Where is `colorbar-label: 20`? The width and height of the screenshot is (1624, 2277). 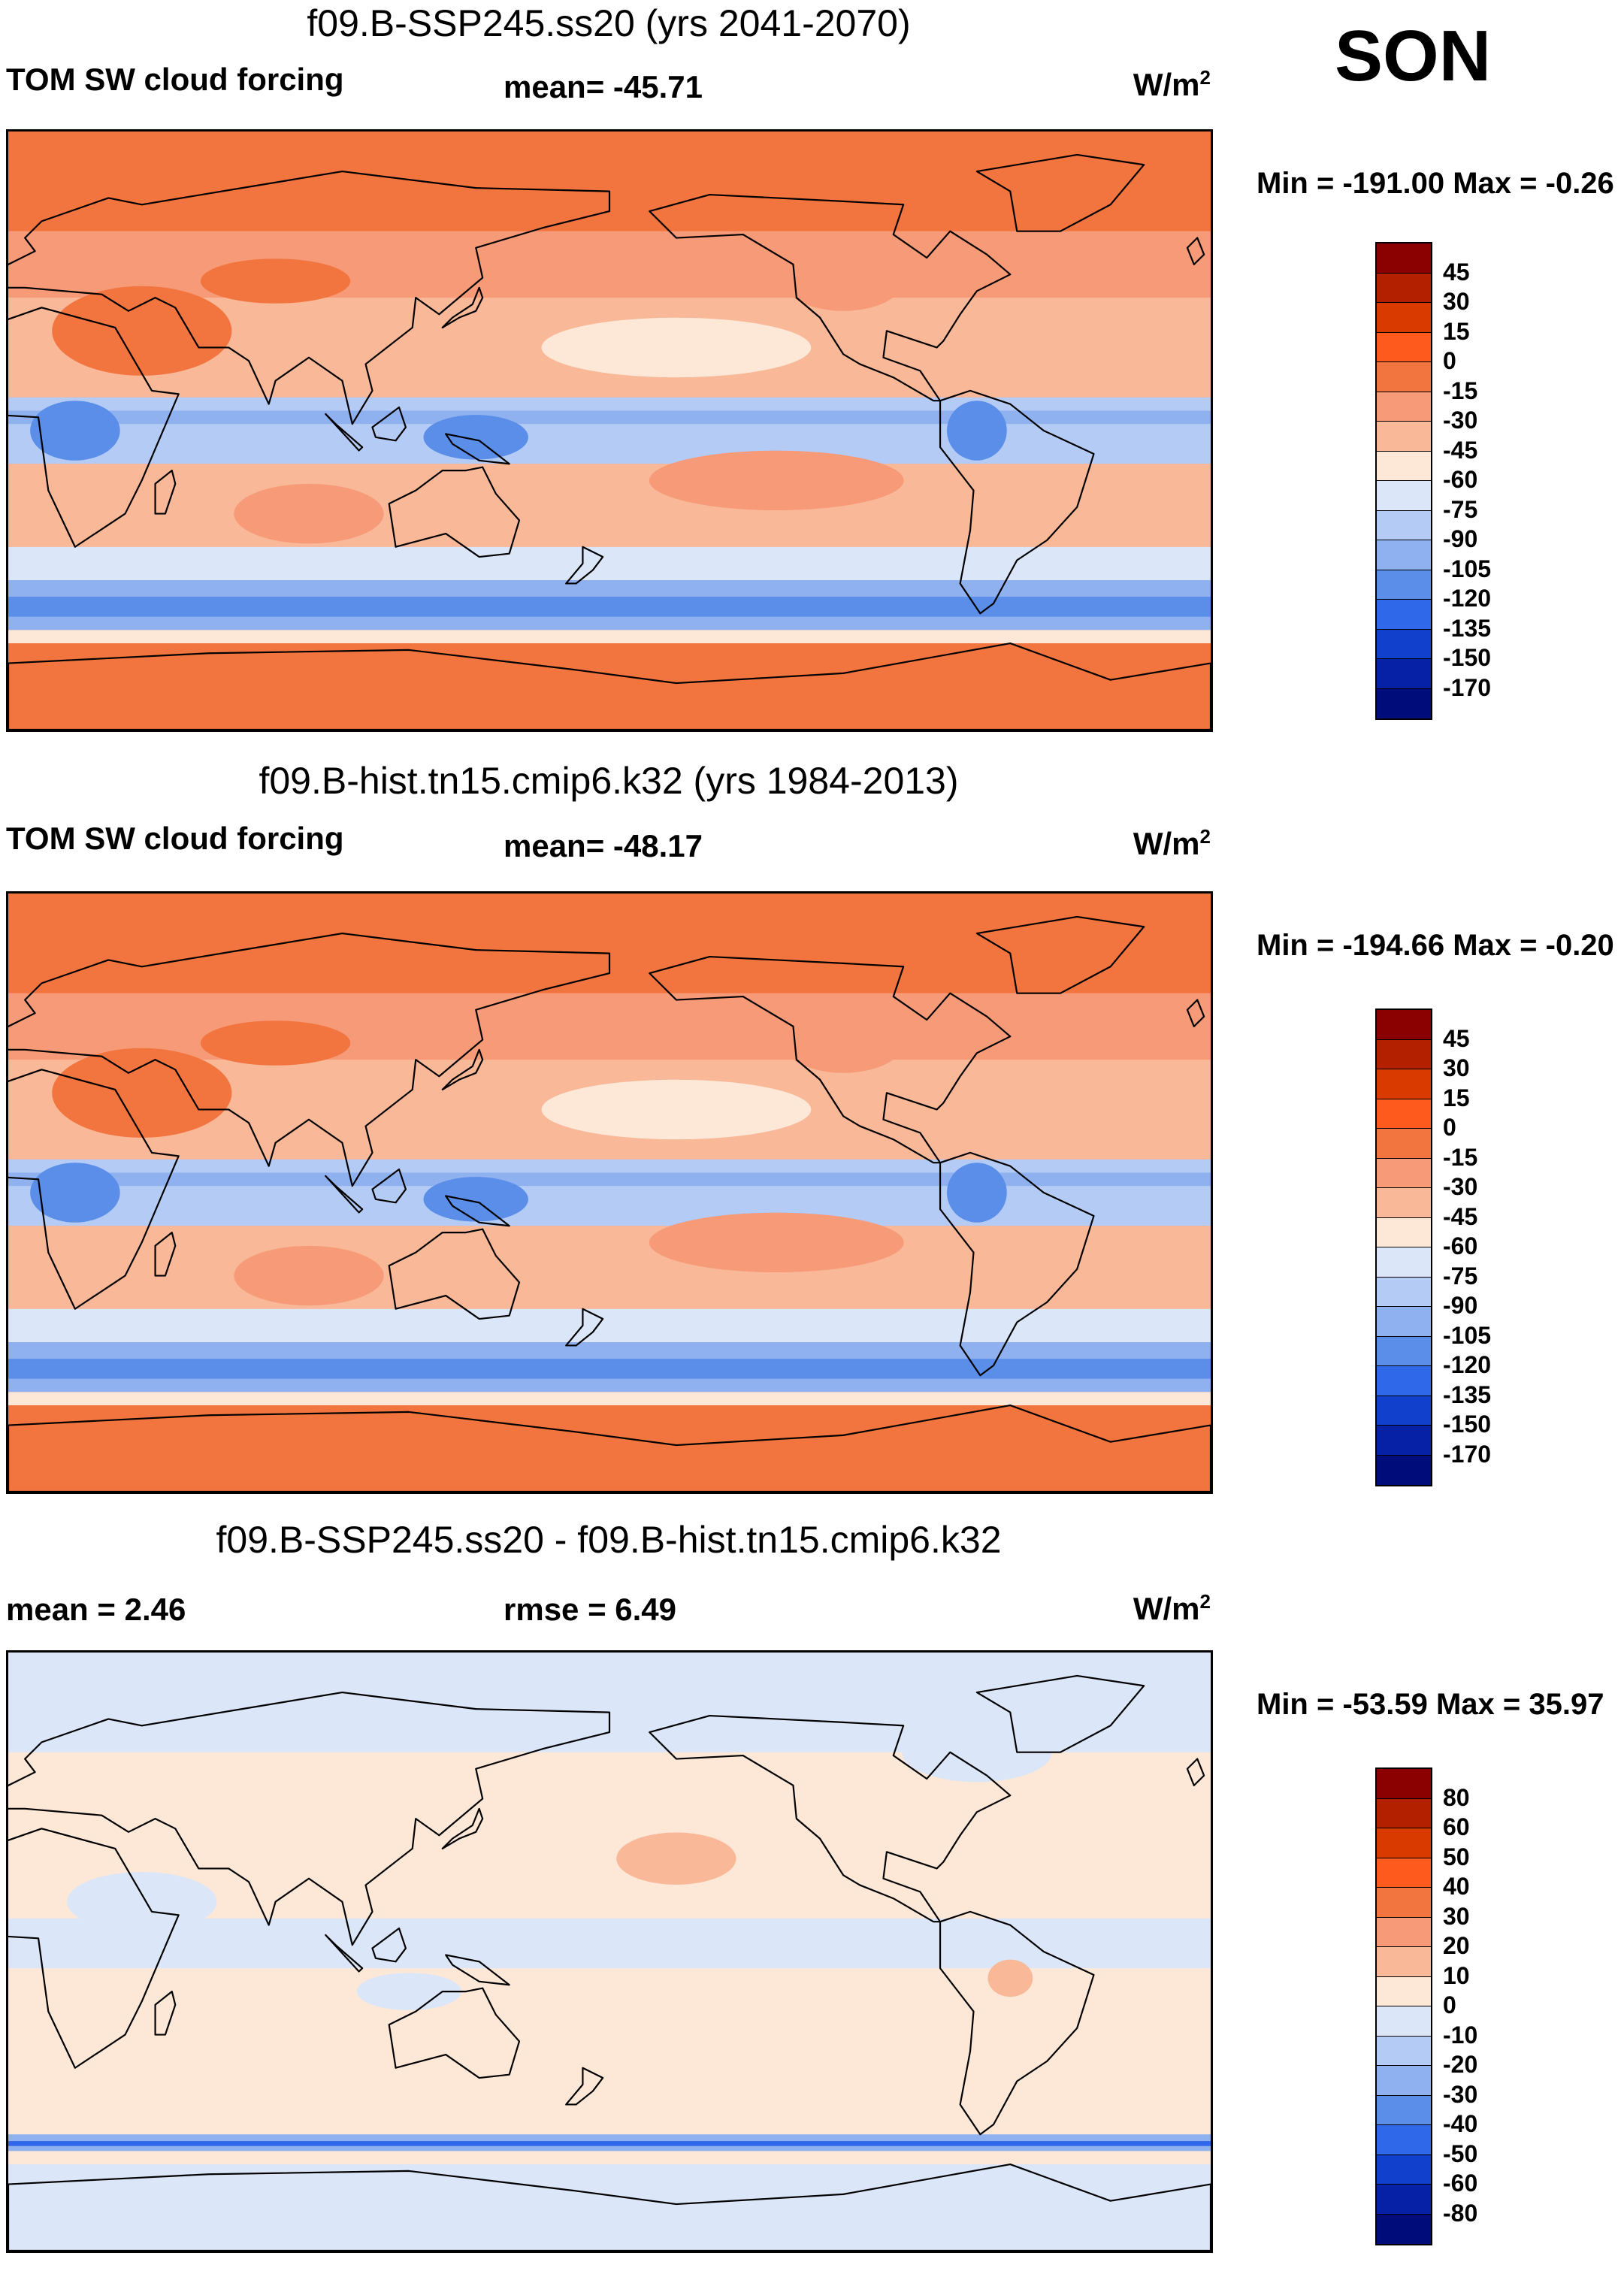
colorbar-label: 20 is located at coordinates (1456, 1946).